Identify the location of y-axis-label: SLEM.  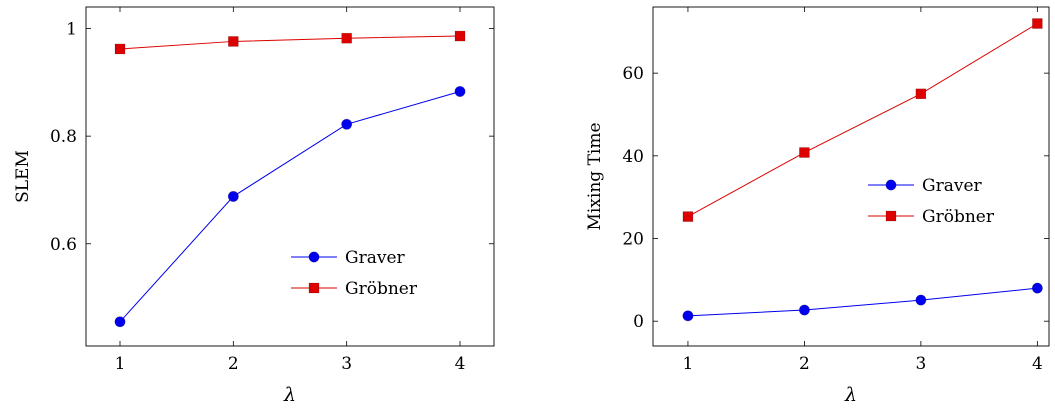
(23, 176).